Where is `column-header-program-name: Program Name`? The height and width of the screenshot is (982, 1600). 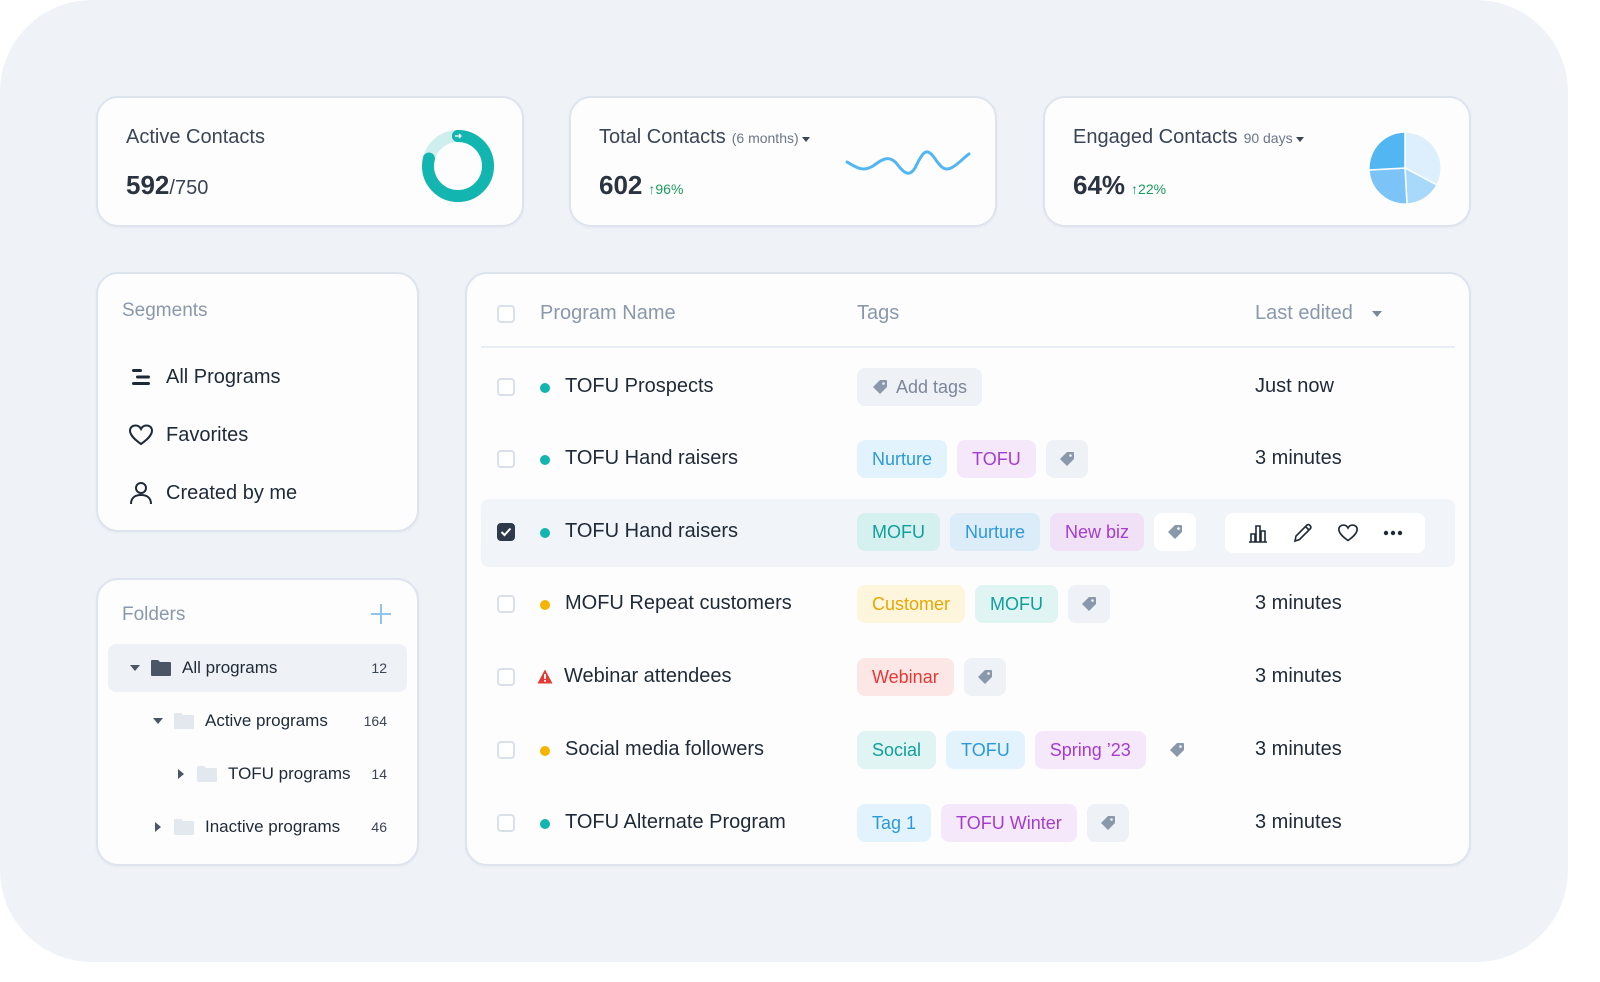
column-header-program-name: Program Name is located at coordinates (608, 313).